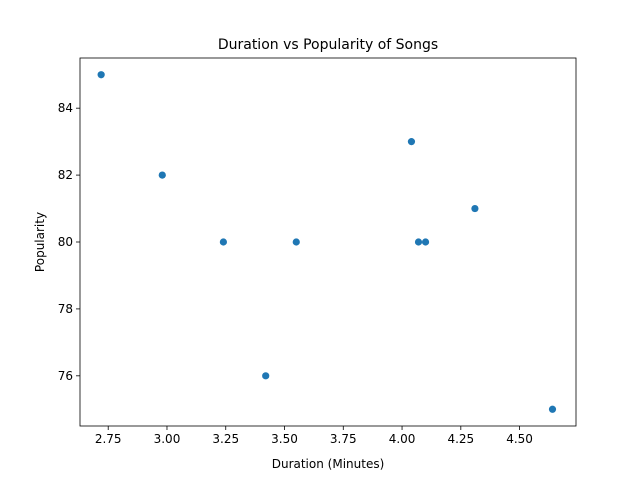 Image resolution: width=640 pixels, height=480 pixels. I want to click on x-tick-label: 4.25, so click(460, 439).